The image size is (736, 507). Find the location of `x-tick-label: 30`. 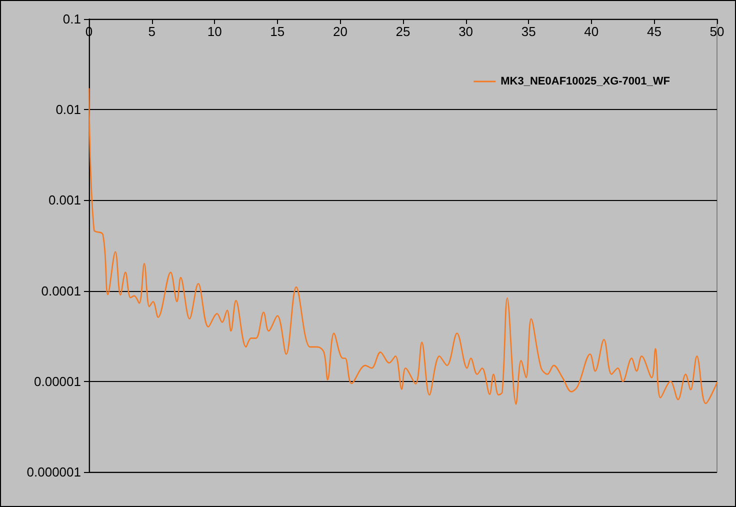

x-tick-label: 30 is located at coordinates (466, 31).